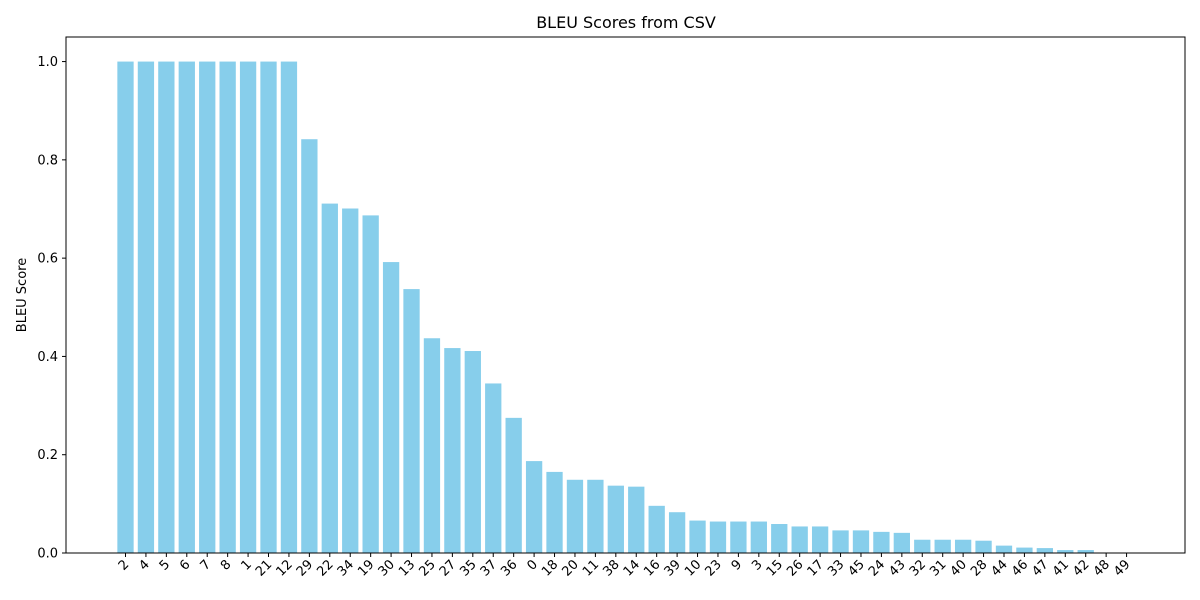 This screenshot has height=600, width=1200. Describe the element at coordinates (611, 568) in the screenshot. I see `x-tick-label: 38` at that location.